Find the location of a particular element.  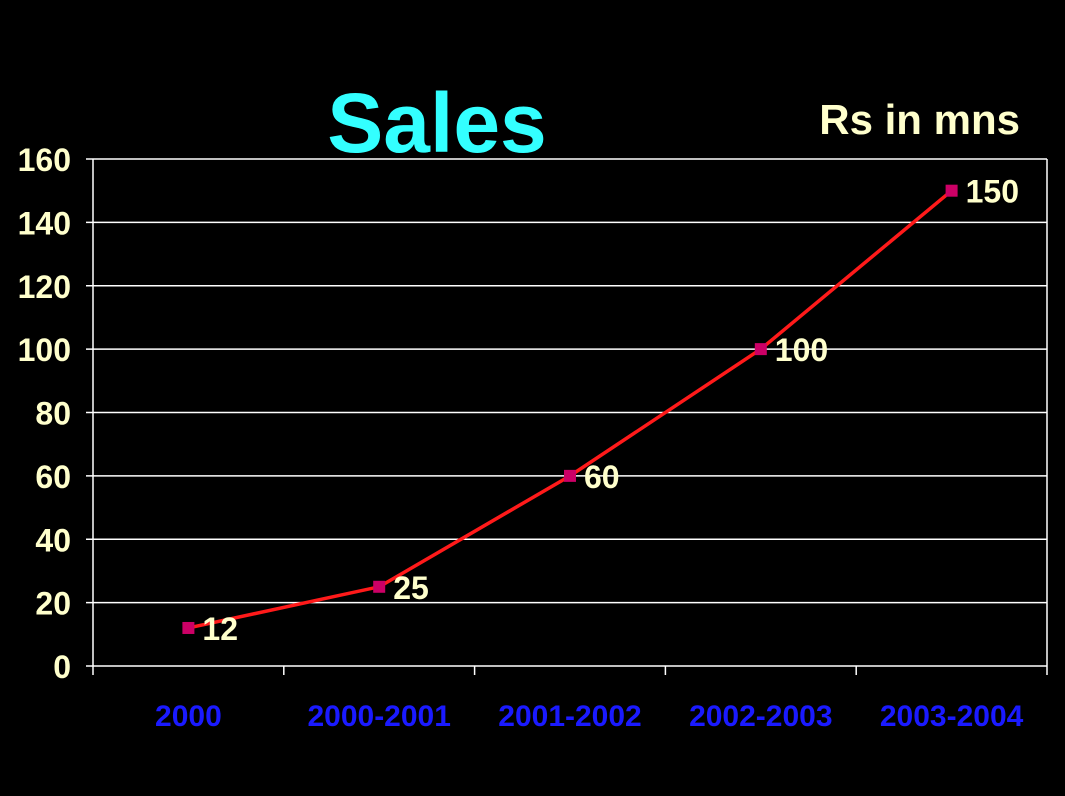

x-tick-label: 2000 is located at coordinates (188, 716).